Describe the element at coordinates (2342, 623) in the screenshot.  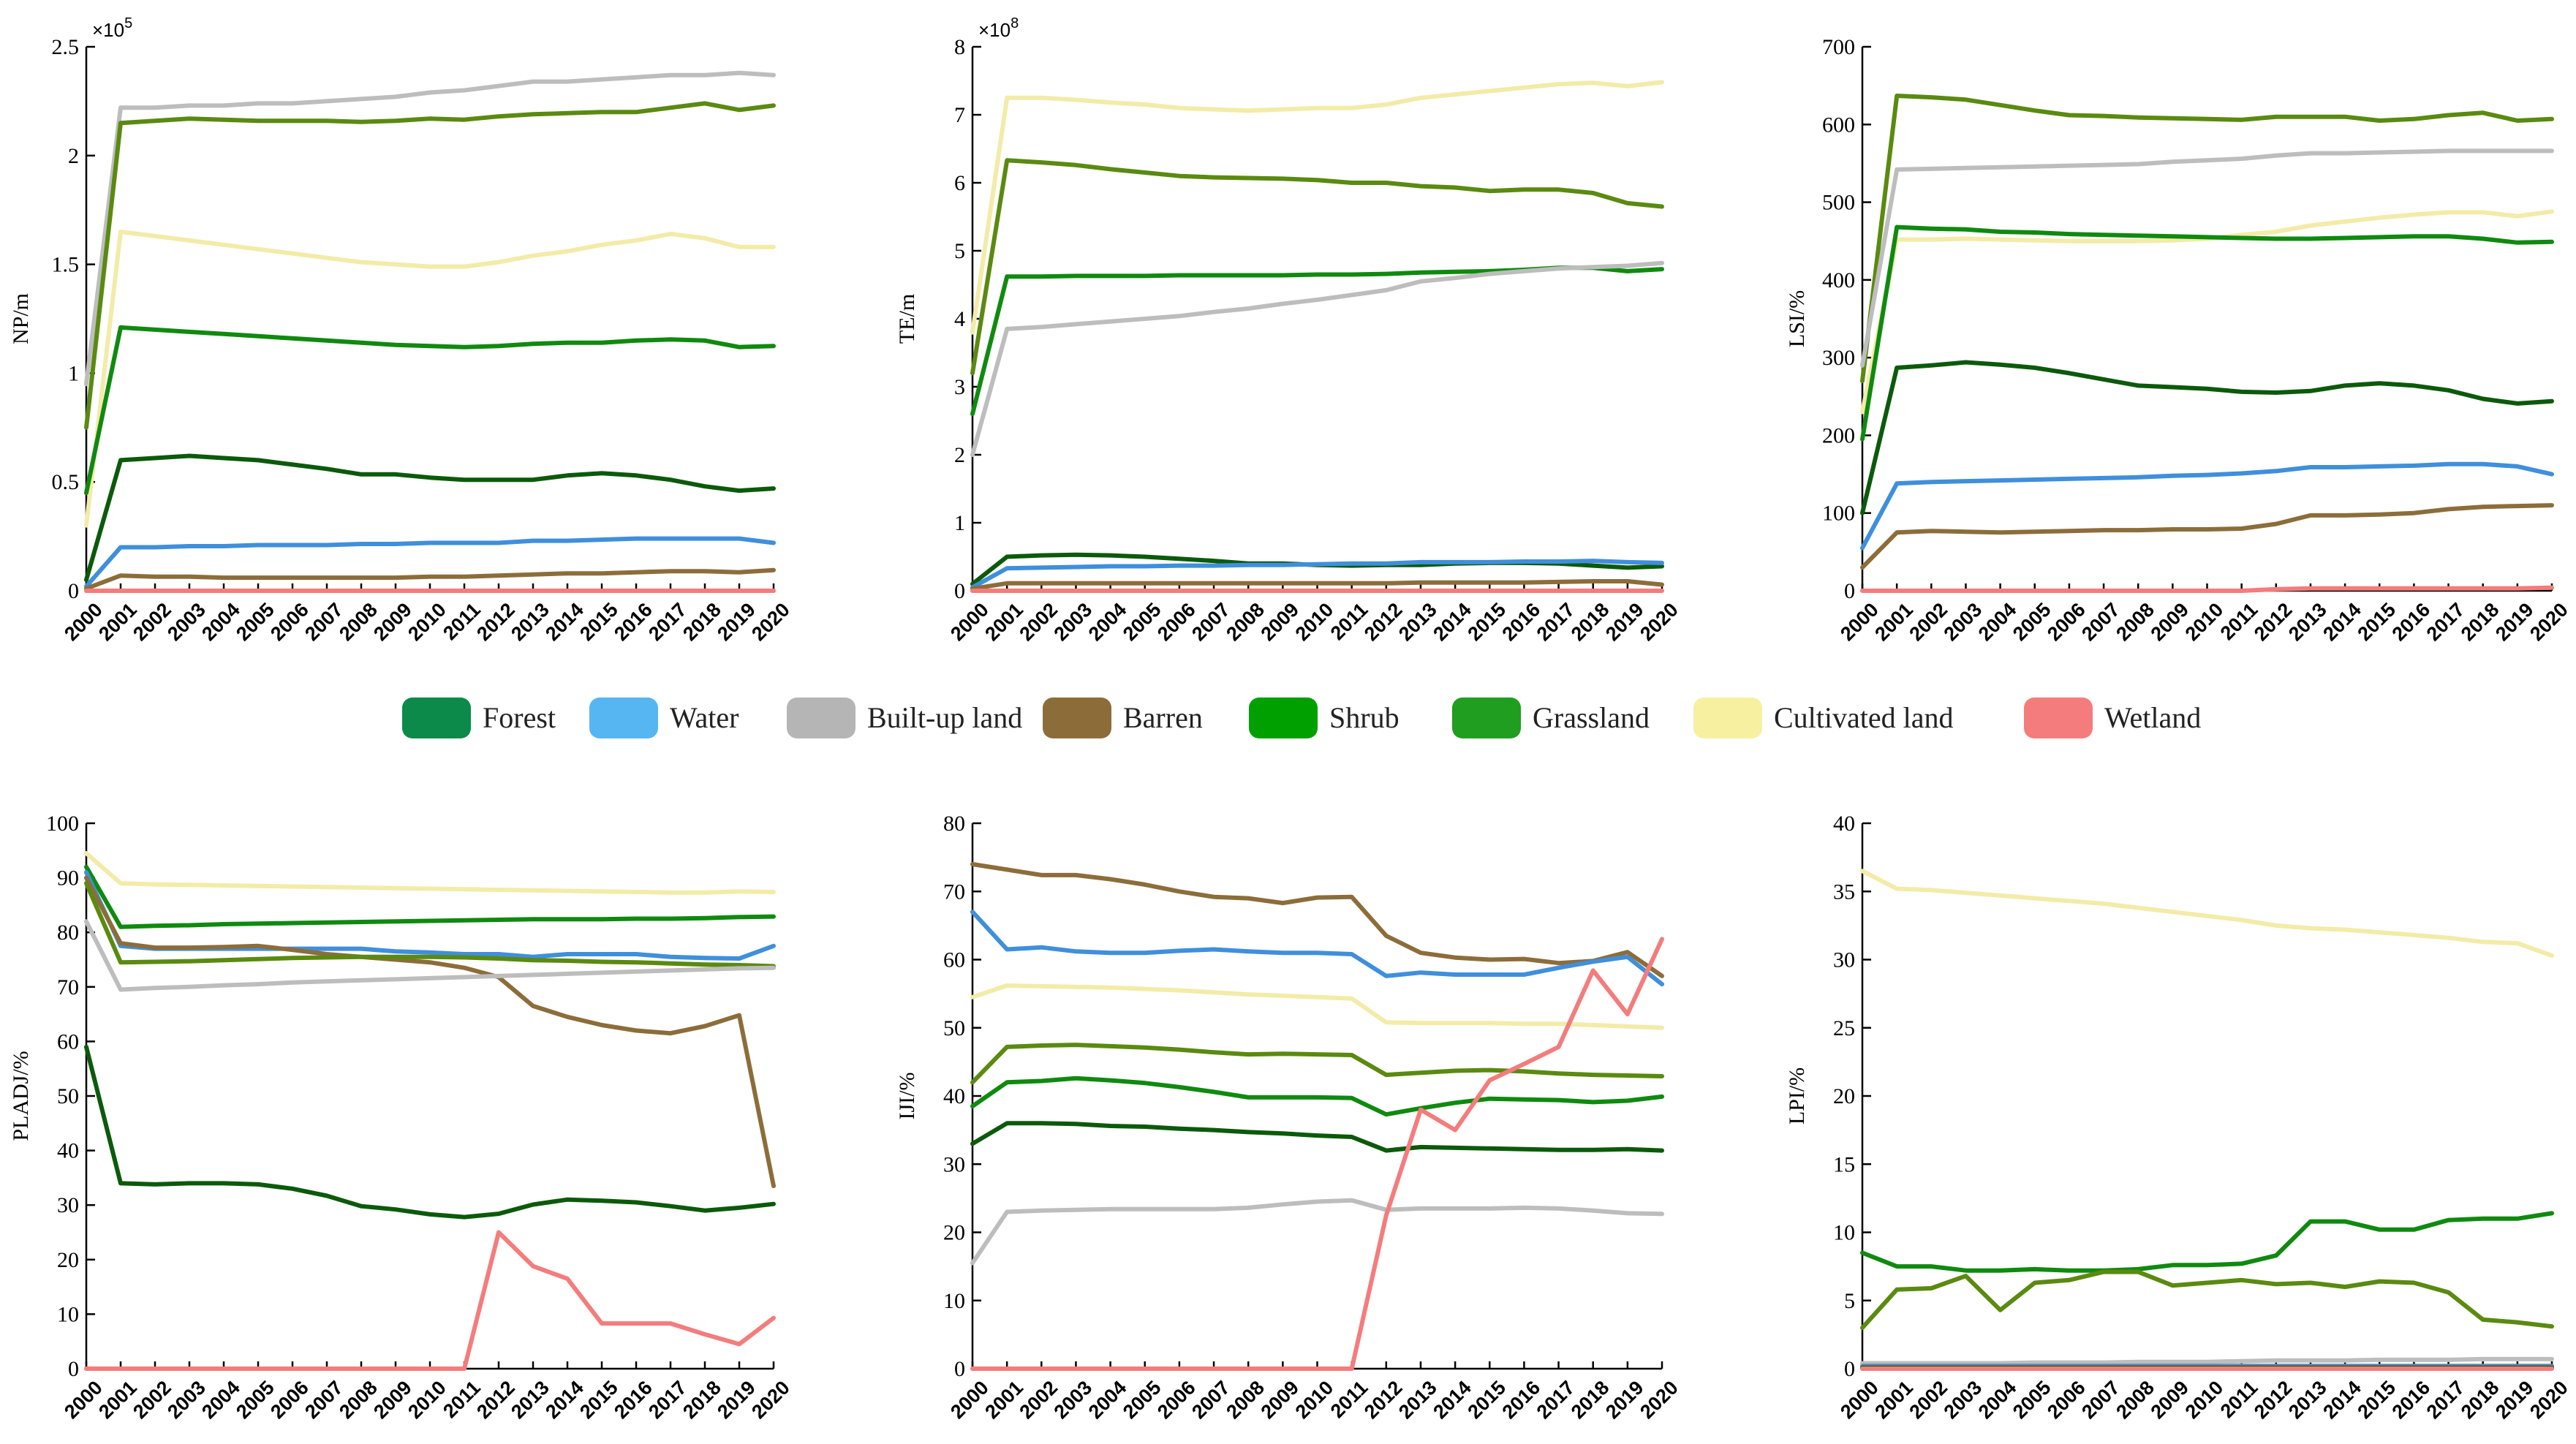
I see `x-tick-label: 2014` at that location.